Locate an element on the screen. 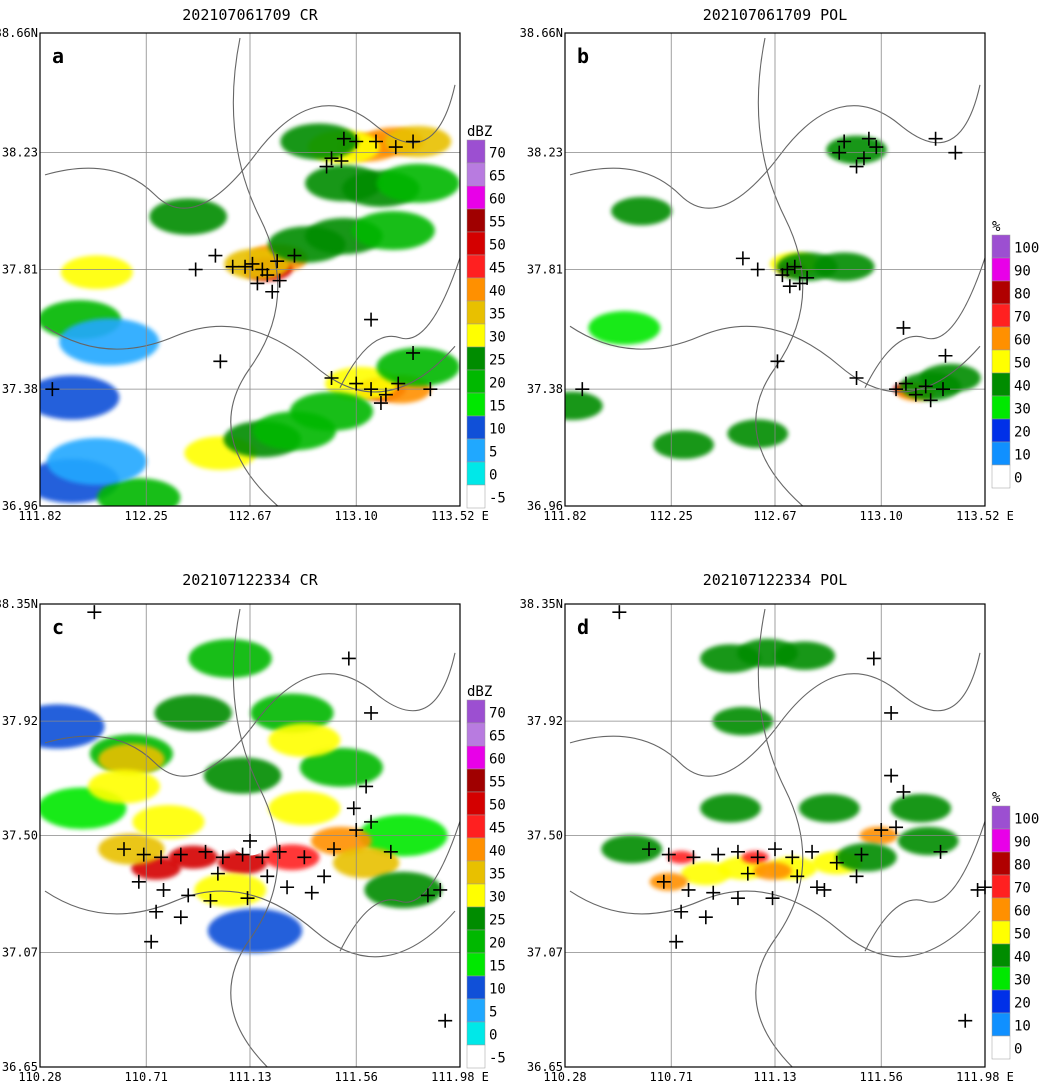  x-tick-label: 111.98 E is located at coordinates (985, 1077).